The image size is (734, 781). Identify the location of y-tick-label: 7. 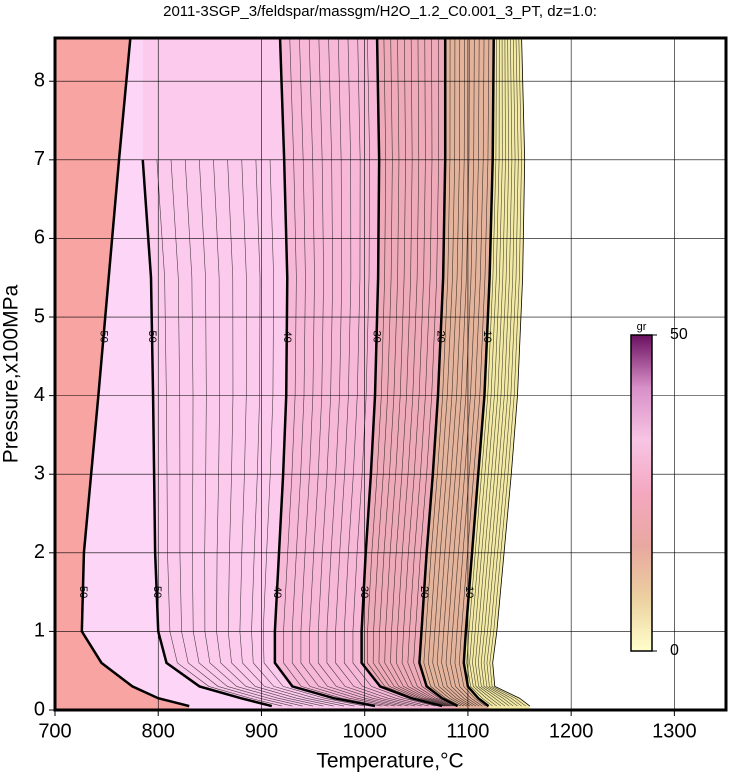
(39, 159).